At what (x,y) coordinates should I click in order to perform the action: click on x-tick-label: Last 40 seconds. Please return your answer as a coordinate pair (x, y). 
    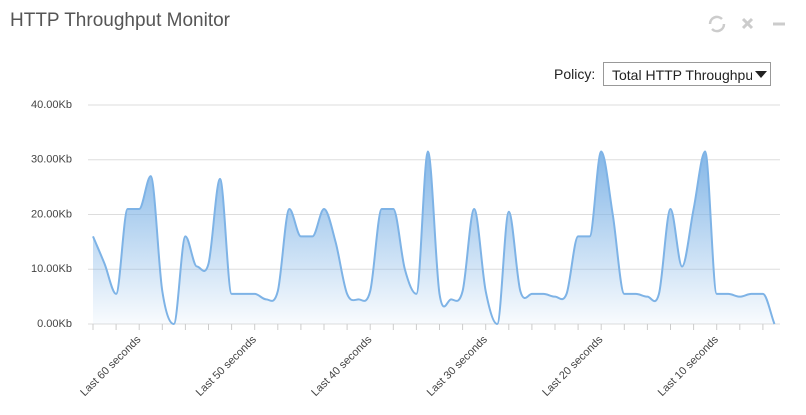
    Looking at the image, I should click on (341, 365).